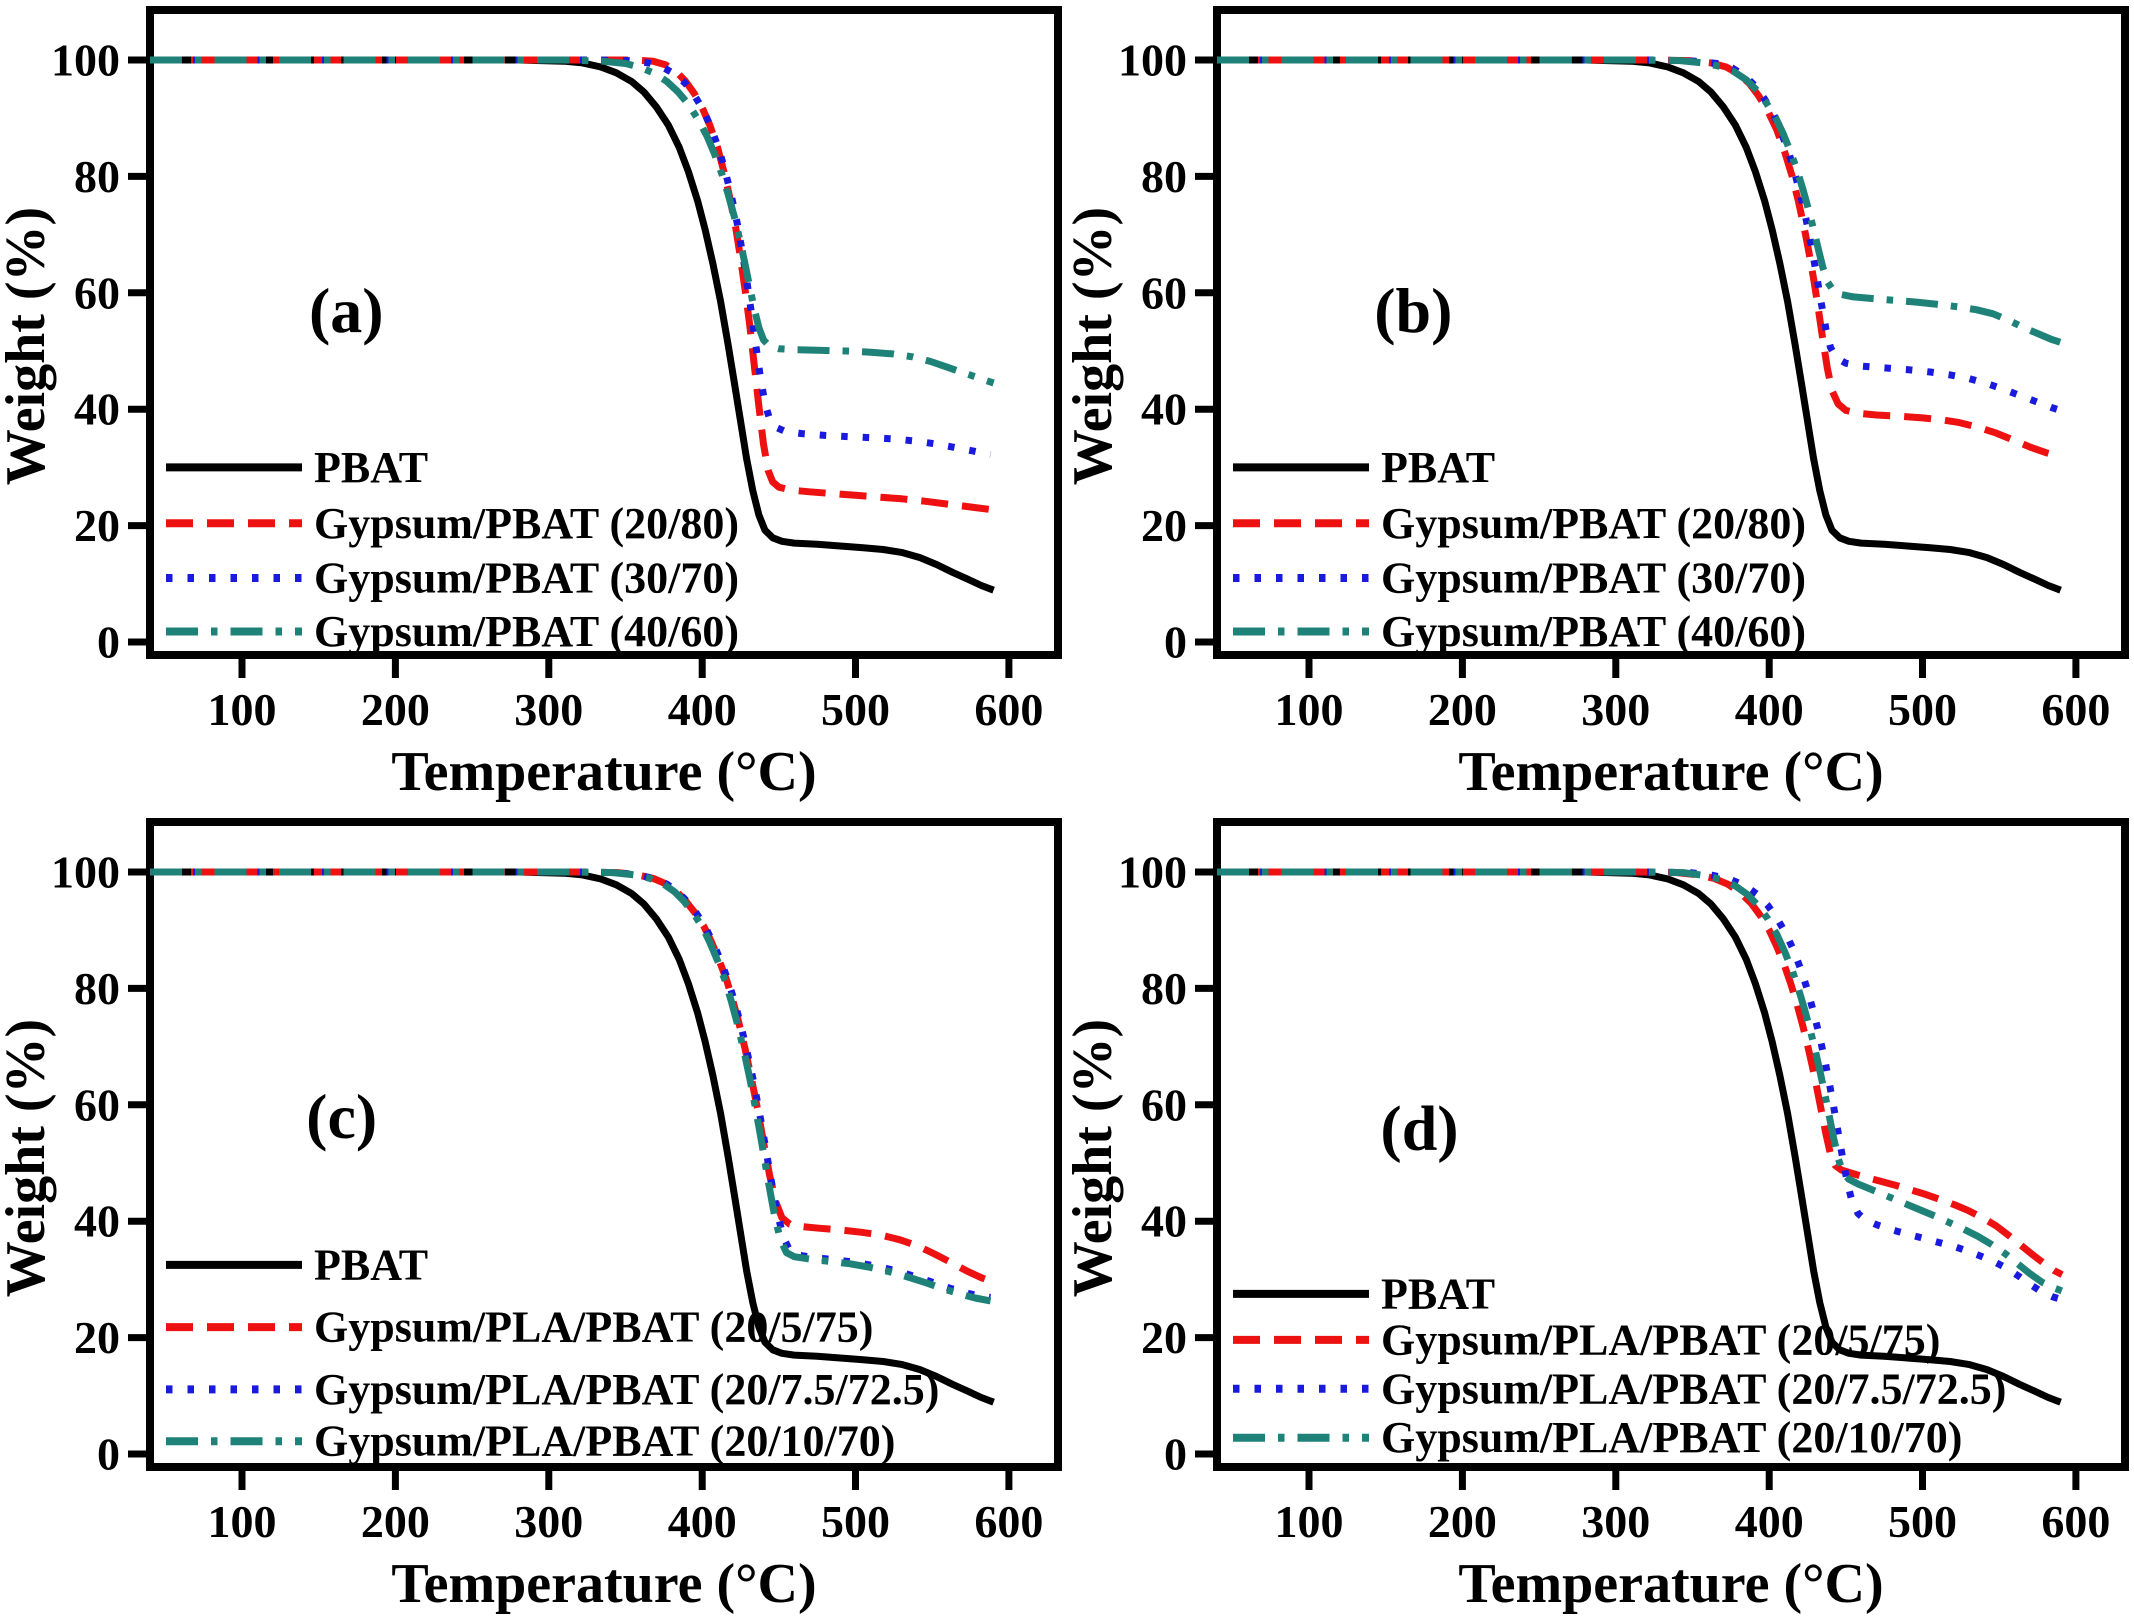 Image resolution: width=2134 pixels, height=1624 pixels. Describe the element at coordinates (593, 1327) in the screenshot. I see `legend-label: Gypsum/PLA/PBAT (20/5/75)` at that location.